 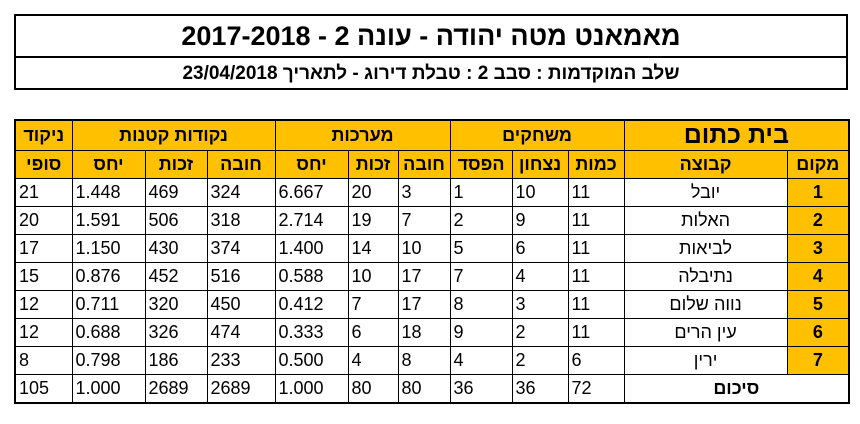 I want to click on cell-sp-lost: 516, so click(x=241, y=276).